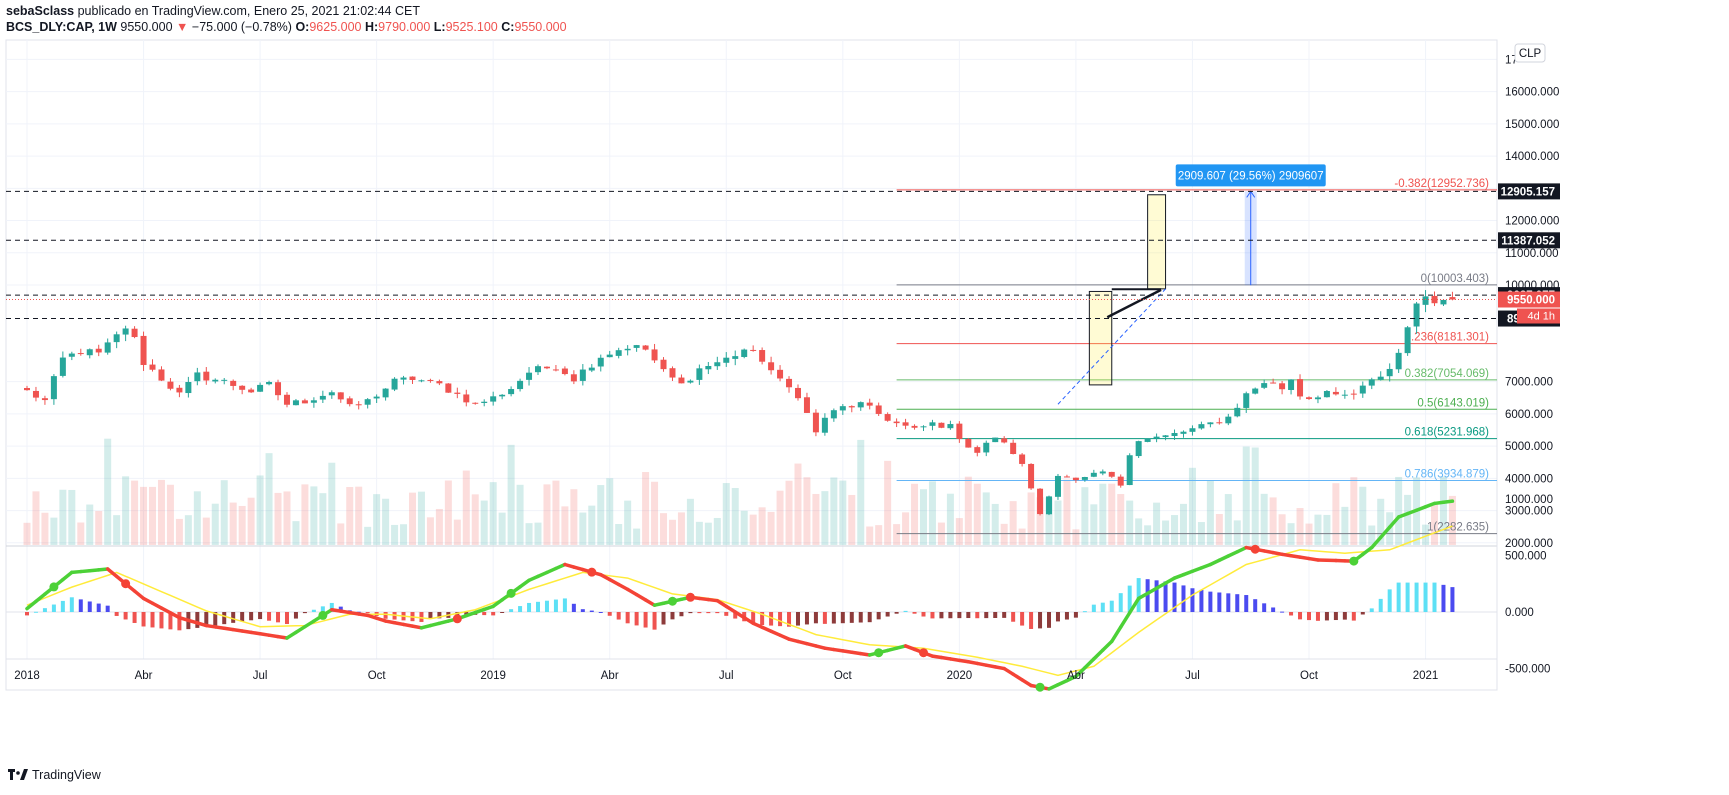 The height and width of the screenshot is (795, 1729). Describe the element at coordinates (40, 11) in the screenshot. I see `author-name: sebaSclass` at that location.